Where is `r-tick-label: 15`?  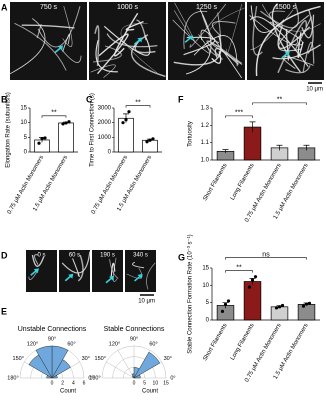 r-tick-label: 15 is located at coordinates (166, 383).